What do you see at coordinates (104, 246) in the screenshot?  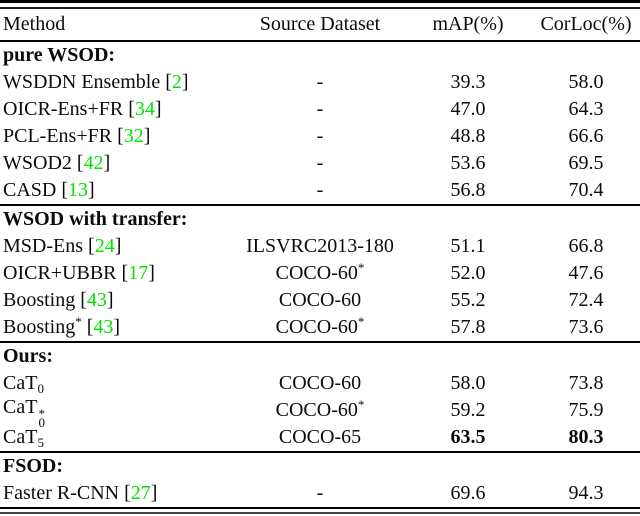 I see `citation-link: 24` at bounding box center [104, 246].